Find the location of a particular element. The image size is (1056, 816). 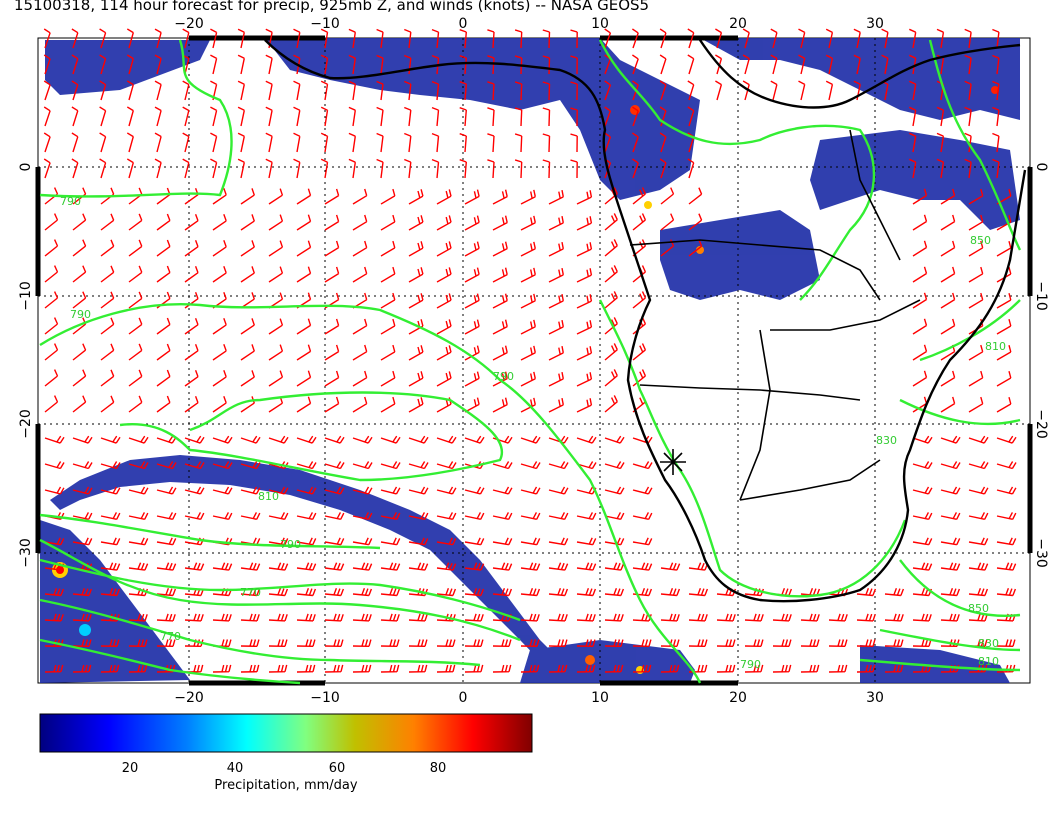

x-axis-bottom: −20 −10 0 10 20 30 is located at coordinates (529, 698).